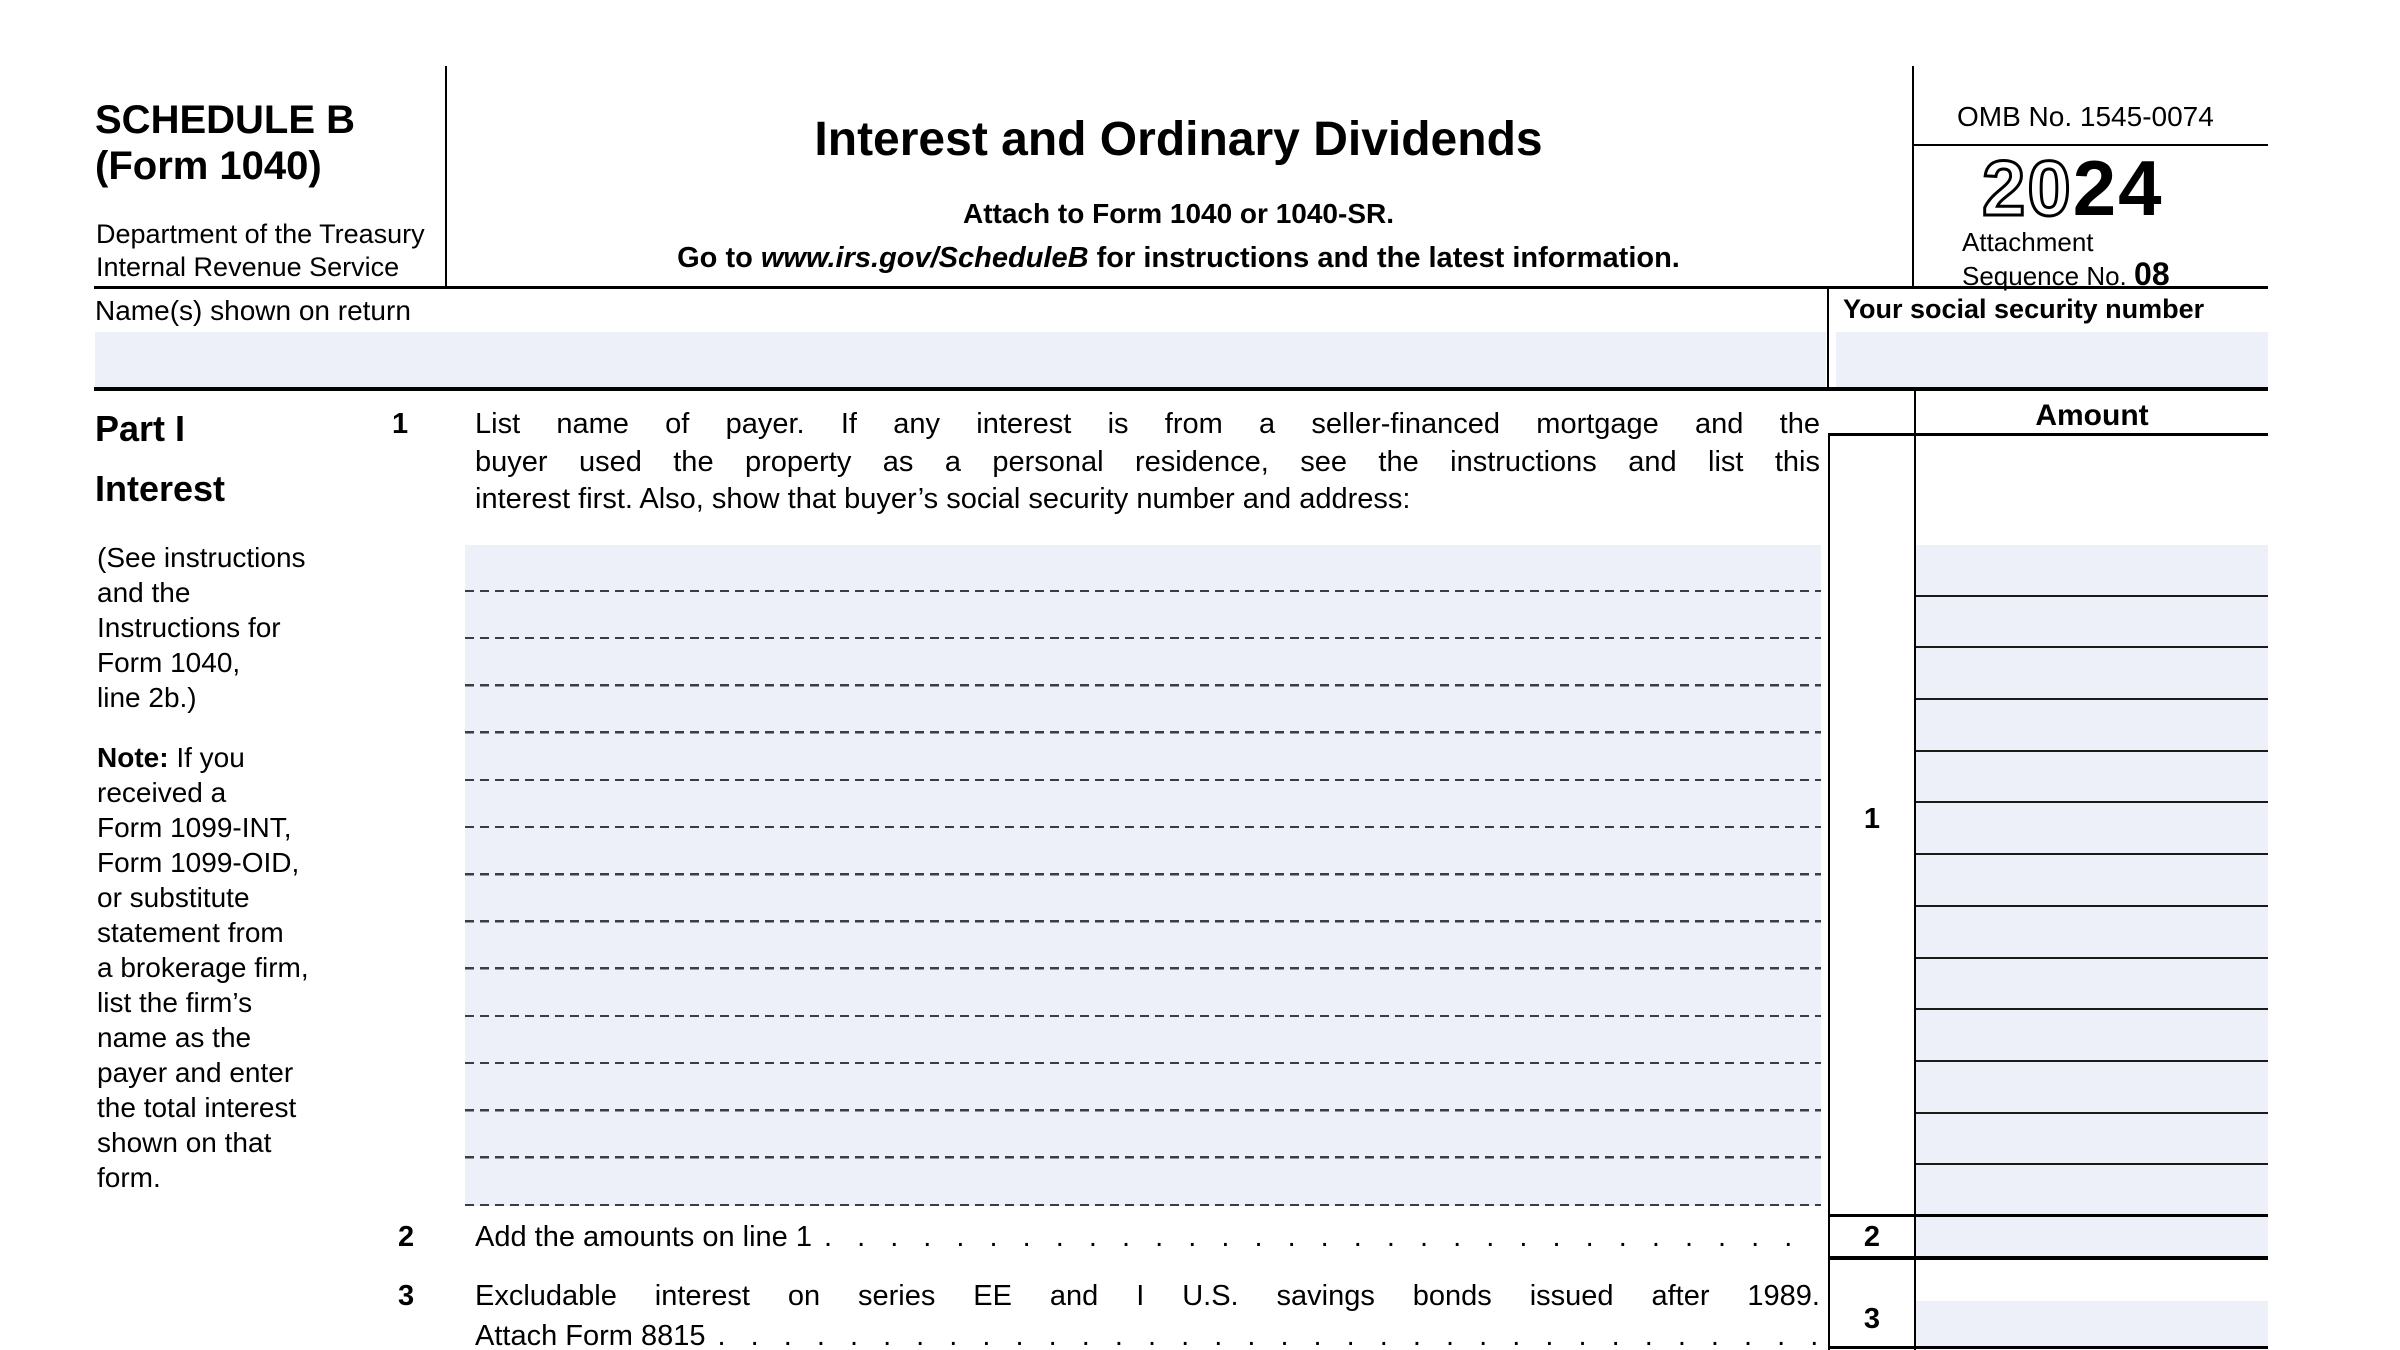 This screenshot has width=2400, height=1350. I want to click on form-number-label: (Form 1040), so click(208, 166).